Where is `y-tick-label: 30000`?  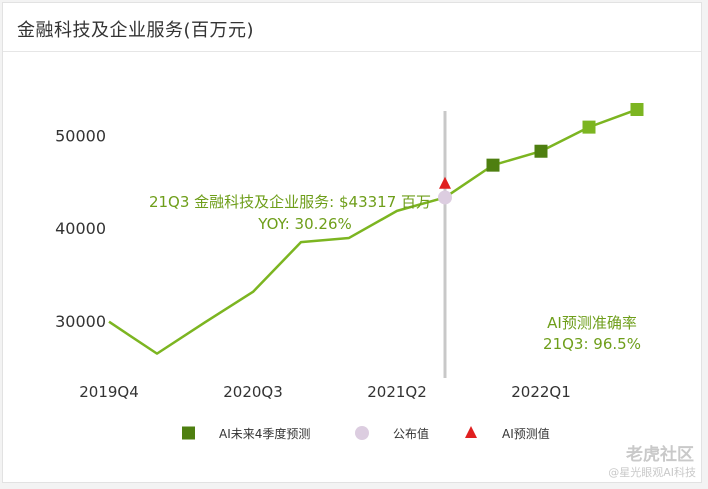 y-tick-label: 30000 is located at coordinates (80, 321).